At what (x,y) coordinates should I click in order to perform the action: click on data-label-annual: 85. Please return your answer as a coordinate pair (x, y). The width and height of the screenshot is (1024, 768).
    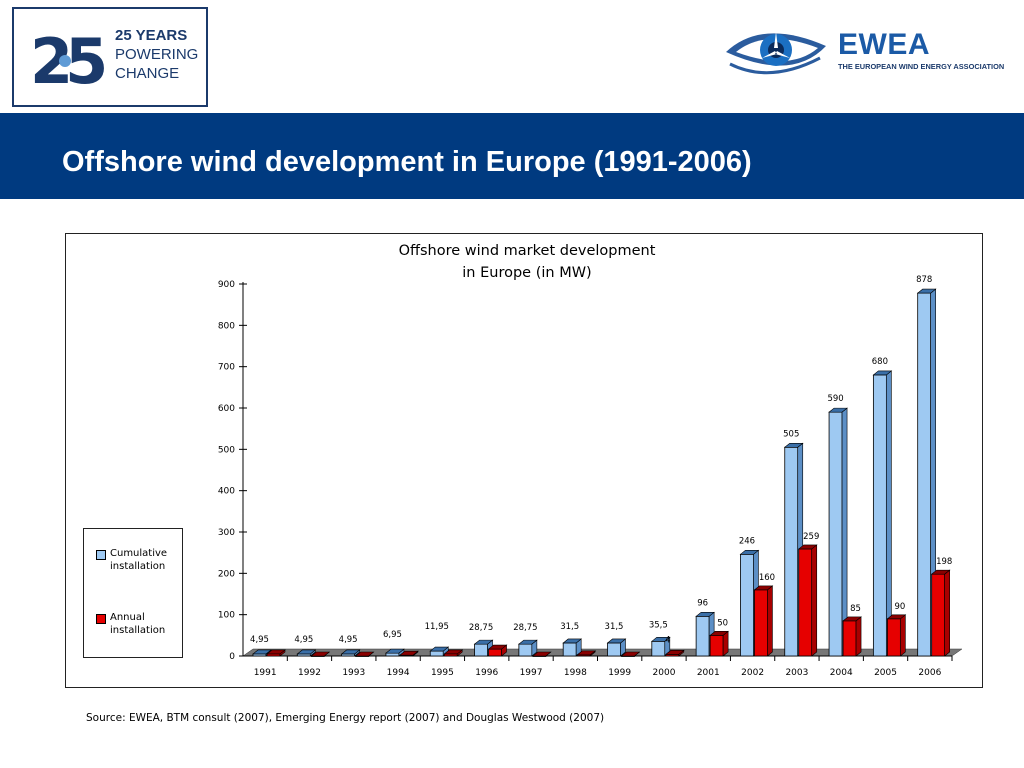
    Looking at the image, I should click on (855, 609).